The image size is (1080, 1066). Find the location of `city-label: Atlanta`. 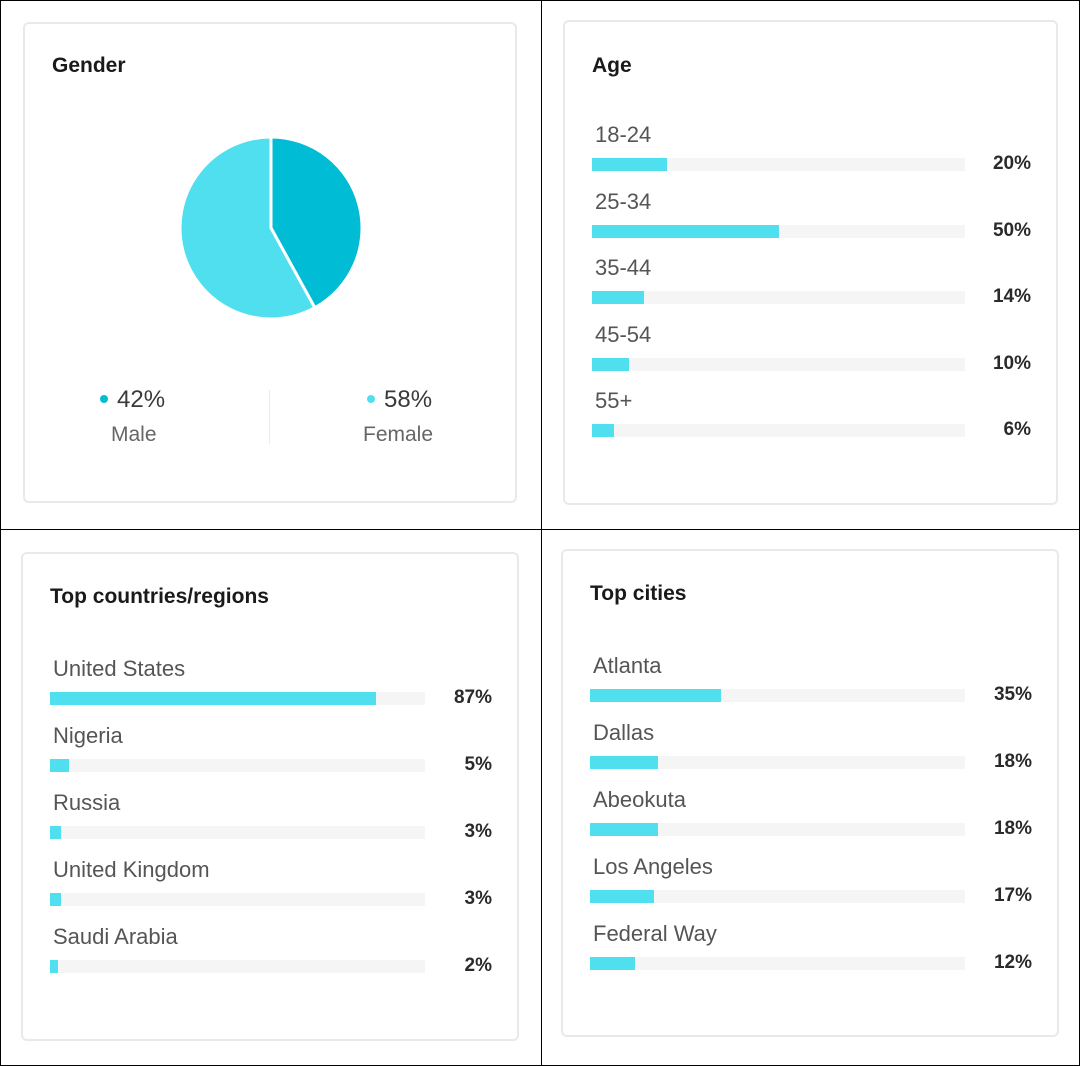

city-label: Atlanta is located at coordinates (627, 665).